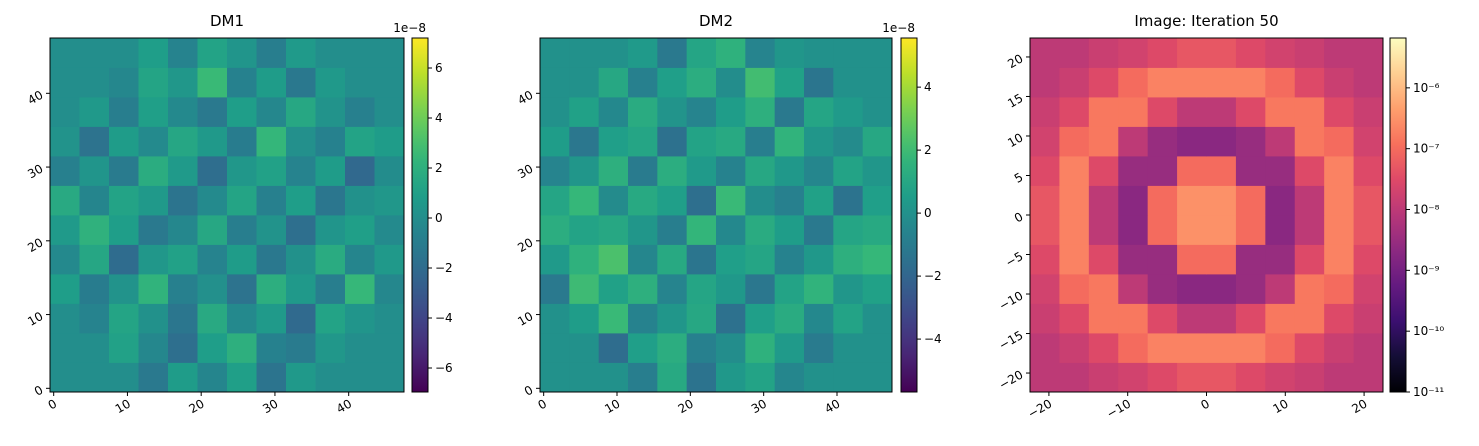 This screenshot has width=1479, height=446. Describe the element at coordinates (1019, 217) in the screenshot. I see `y-tick-label: 0` at that location.